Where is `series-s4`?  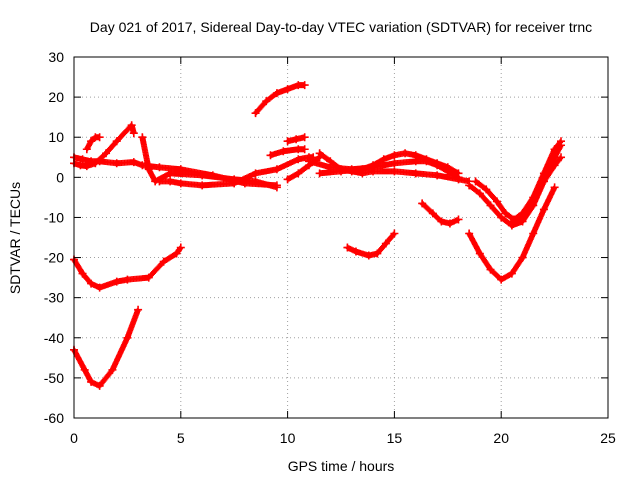
series-s4 is located at coordinates (104, 146).